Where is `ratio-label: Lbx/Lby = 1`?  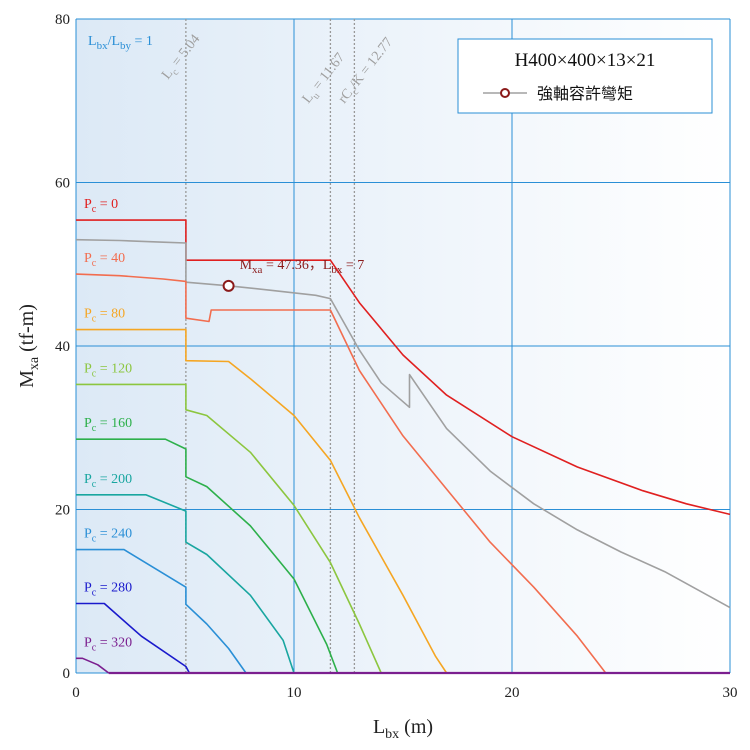
ratio-label: Lbx/Lby = 1 is located at coordinates (120, 43).